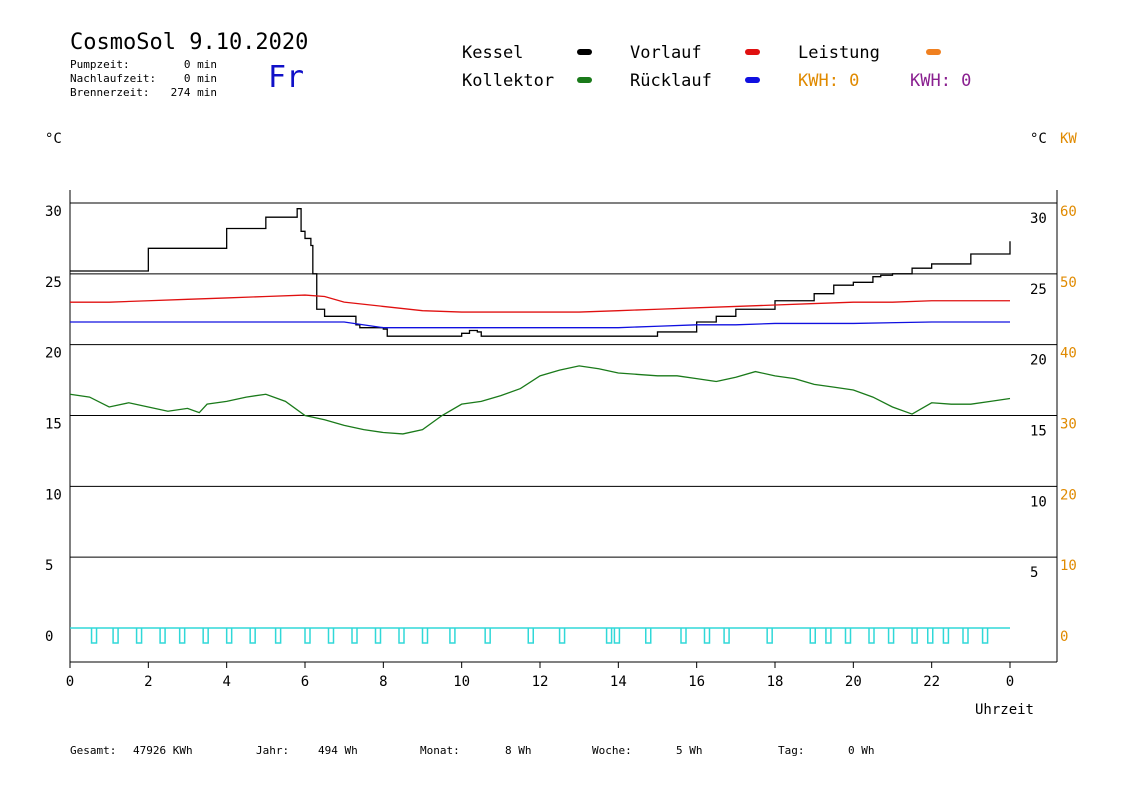 The image size is (1148, 812). Describe the element at coordinates (286, 77) in the screenshot. I see `day-label: Fr` at that location.